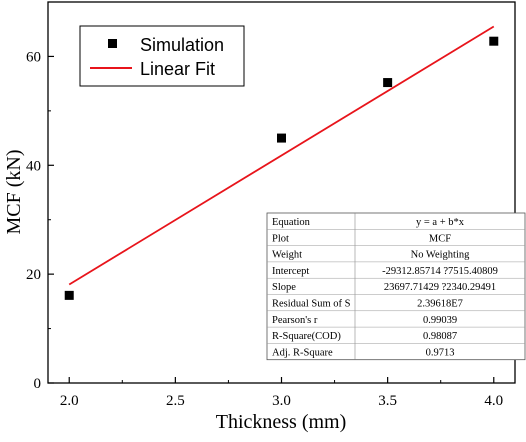 This screenshot has width=526, height=442. I want to click on x-tick-label: 3.0, so click(281, 401).